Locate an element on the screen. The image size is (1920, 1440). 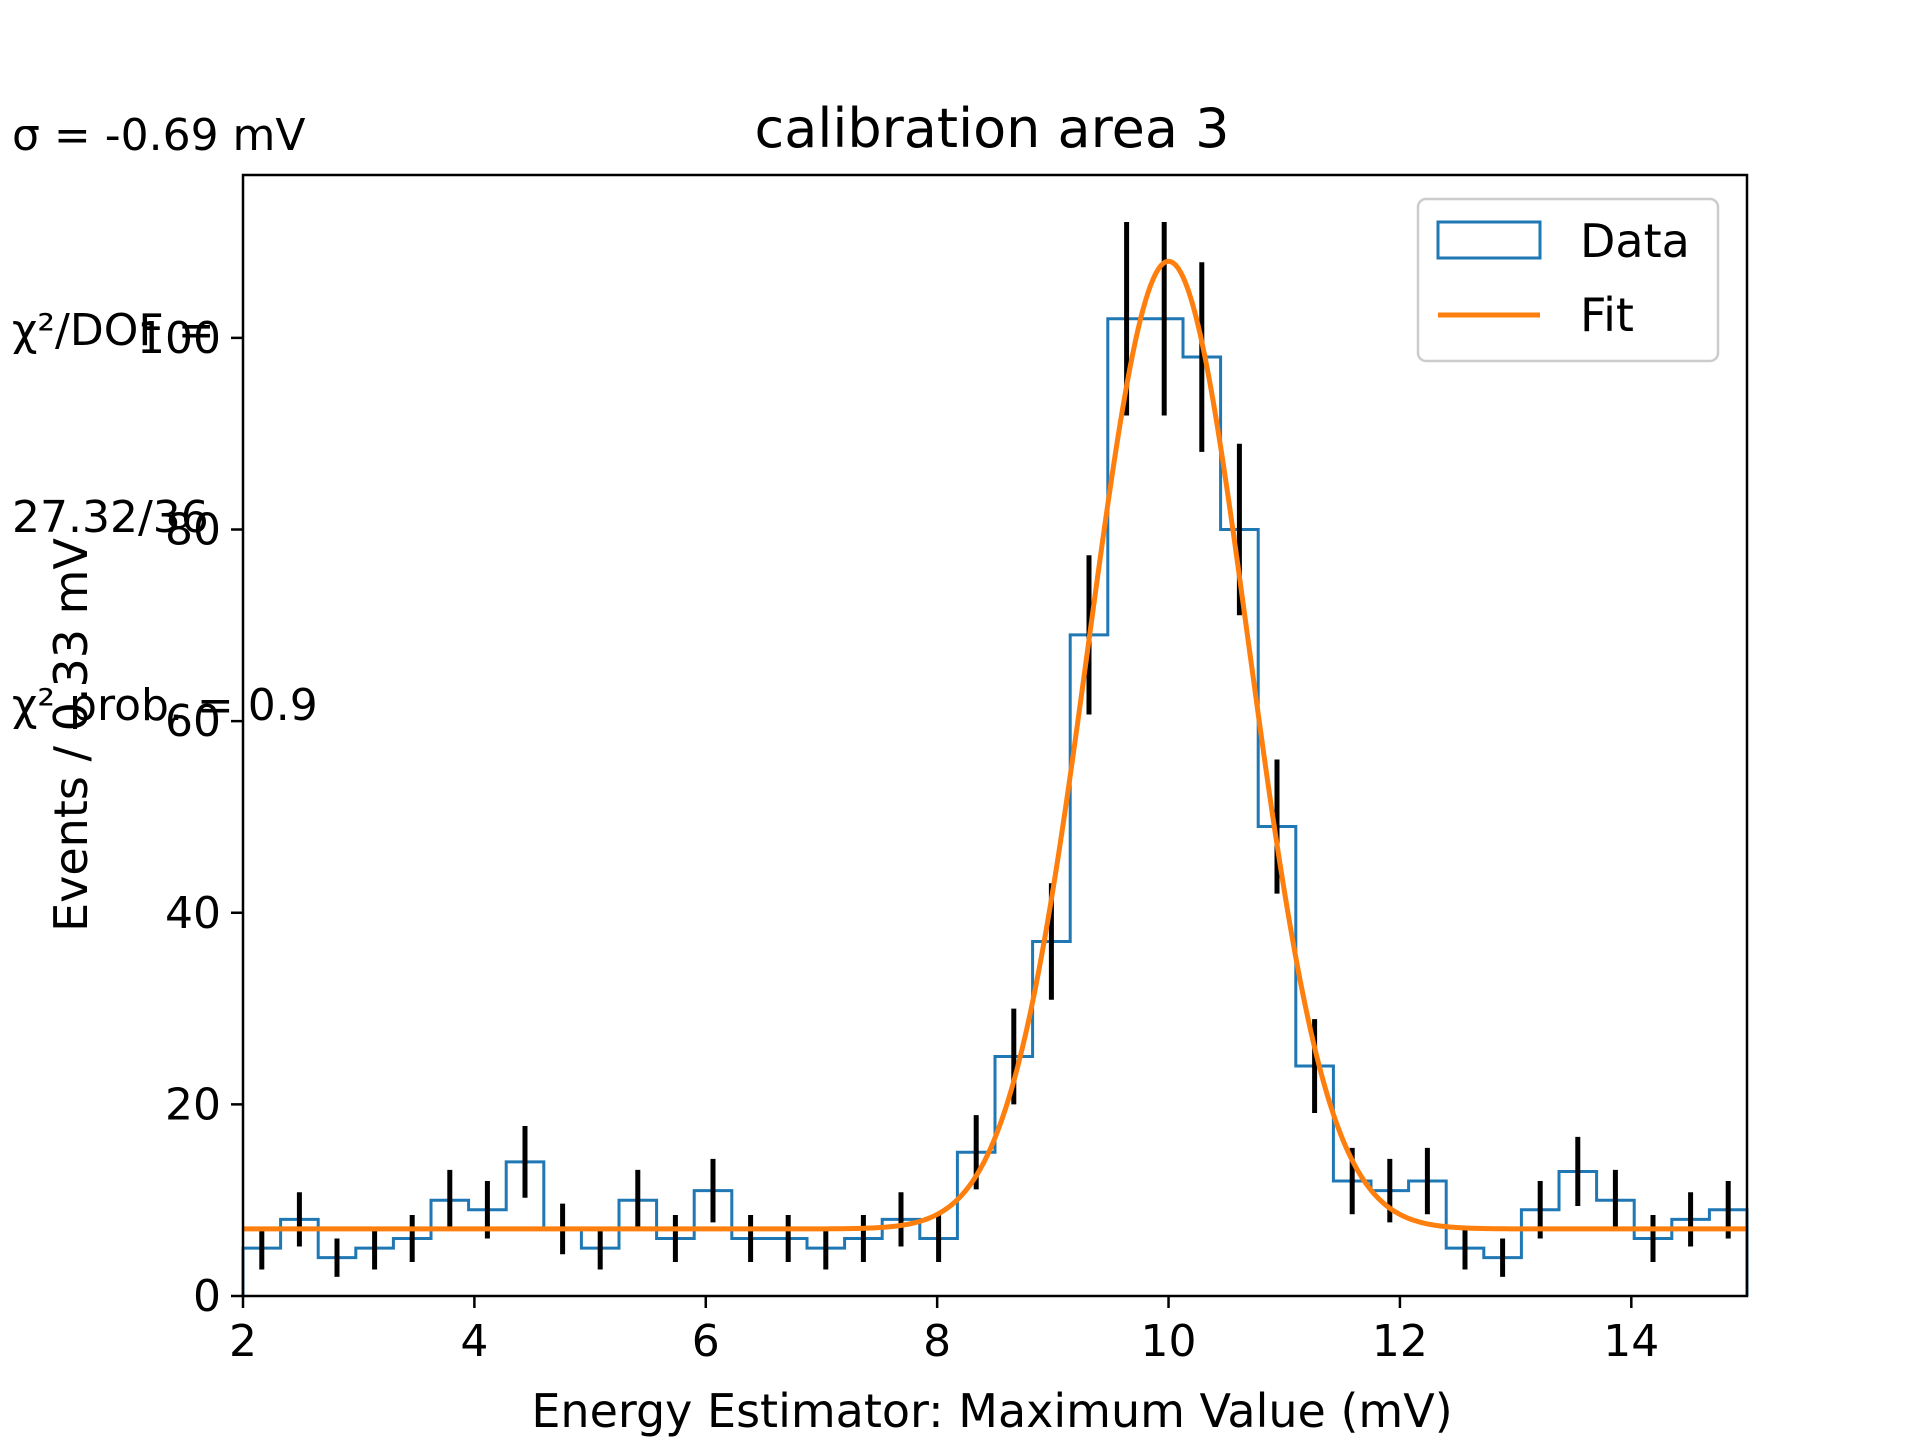
chi2-dof-label: χ²/DOF = is located at coordinates (113, 330).